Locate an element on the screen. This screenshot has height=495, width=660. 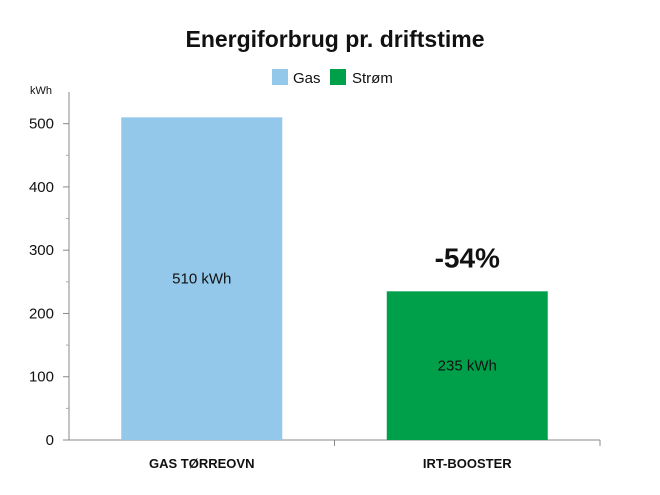
legend-label-strom: Strøm is located at coordinates (372, 78).